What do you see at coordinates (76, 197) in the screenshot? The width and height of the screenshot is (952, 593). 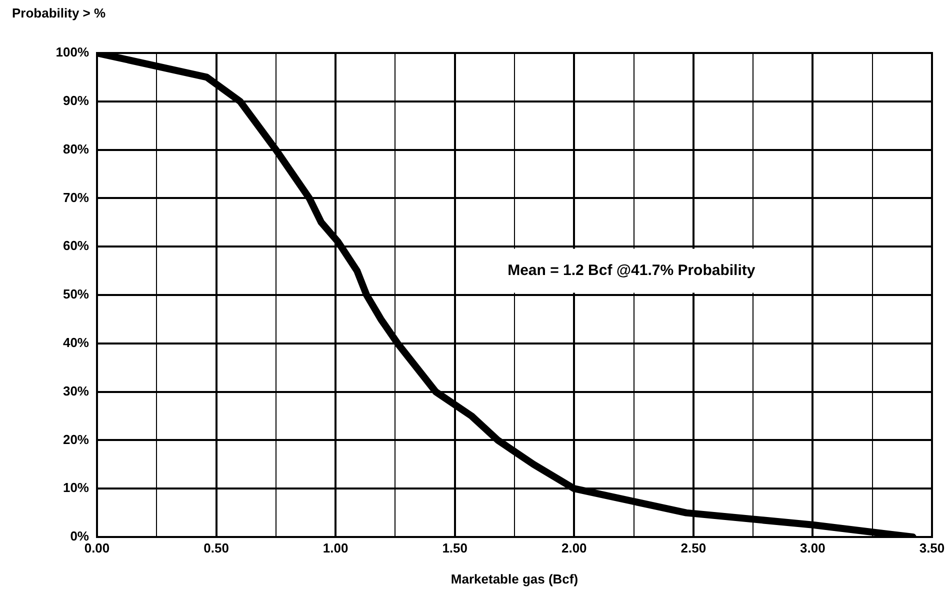 I see `y-tick-label: 70%` at bounding box center [76, 197].